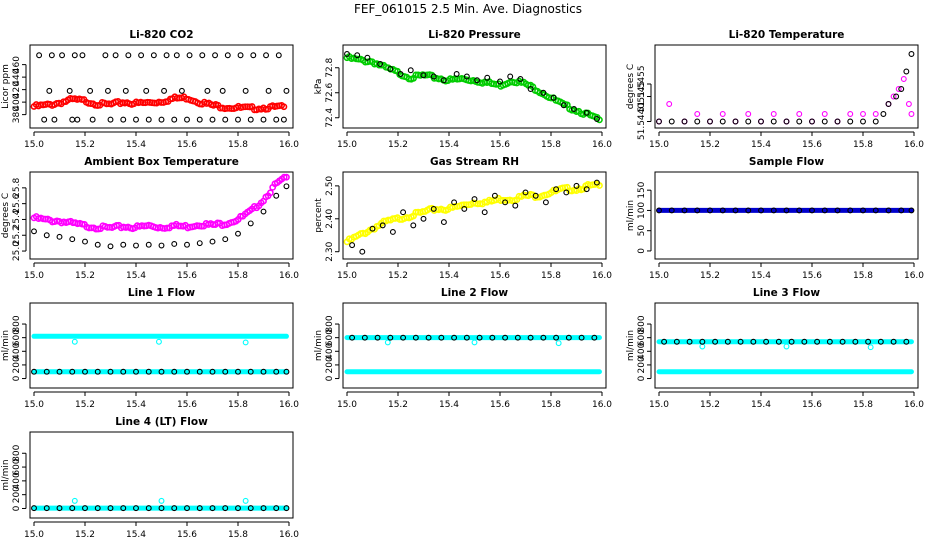  Describe the element at coordinates (17, 337) in the screenshot. I see `y-tick-label: 600` at that location.